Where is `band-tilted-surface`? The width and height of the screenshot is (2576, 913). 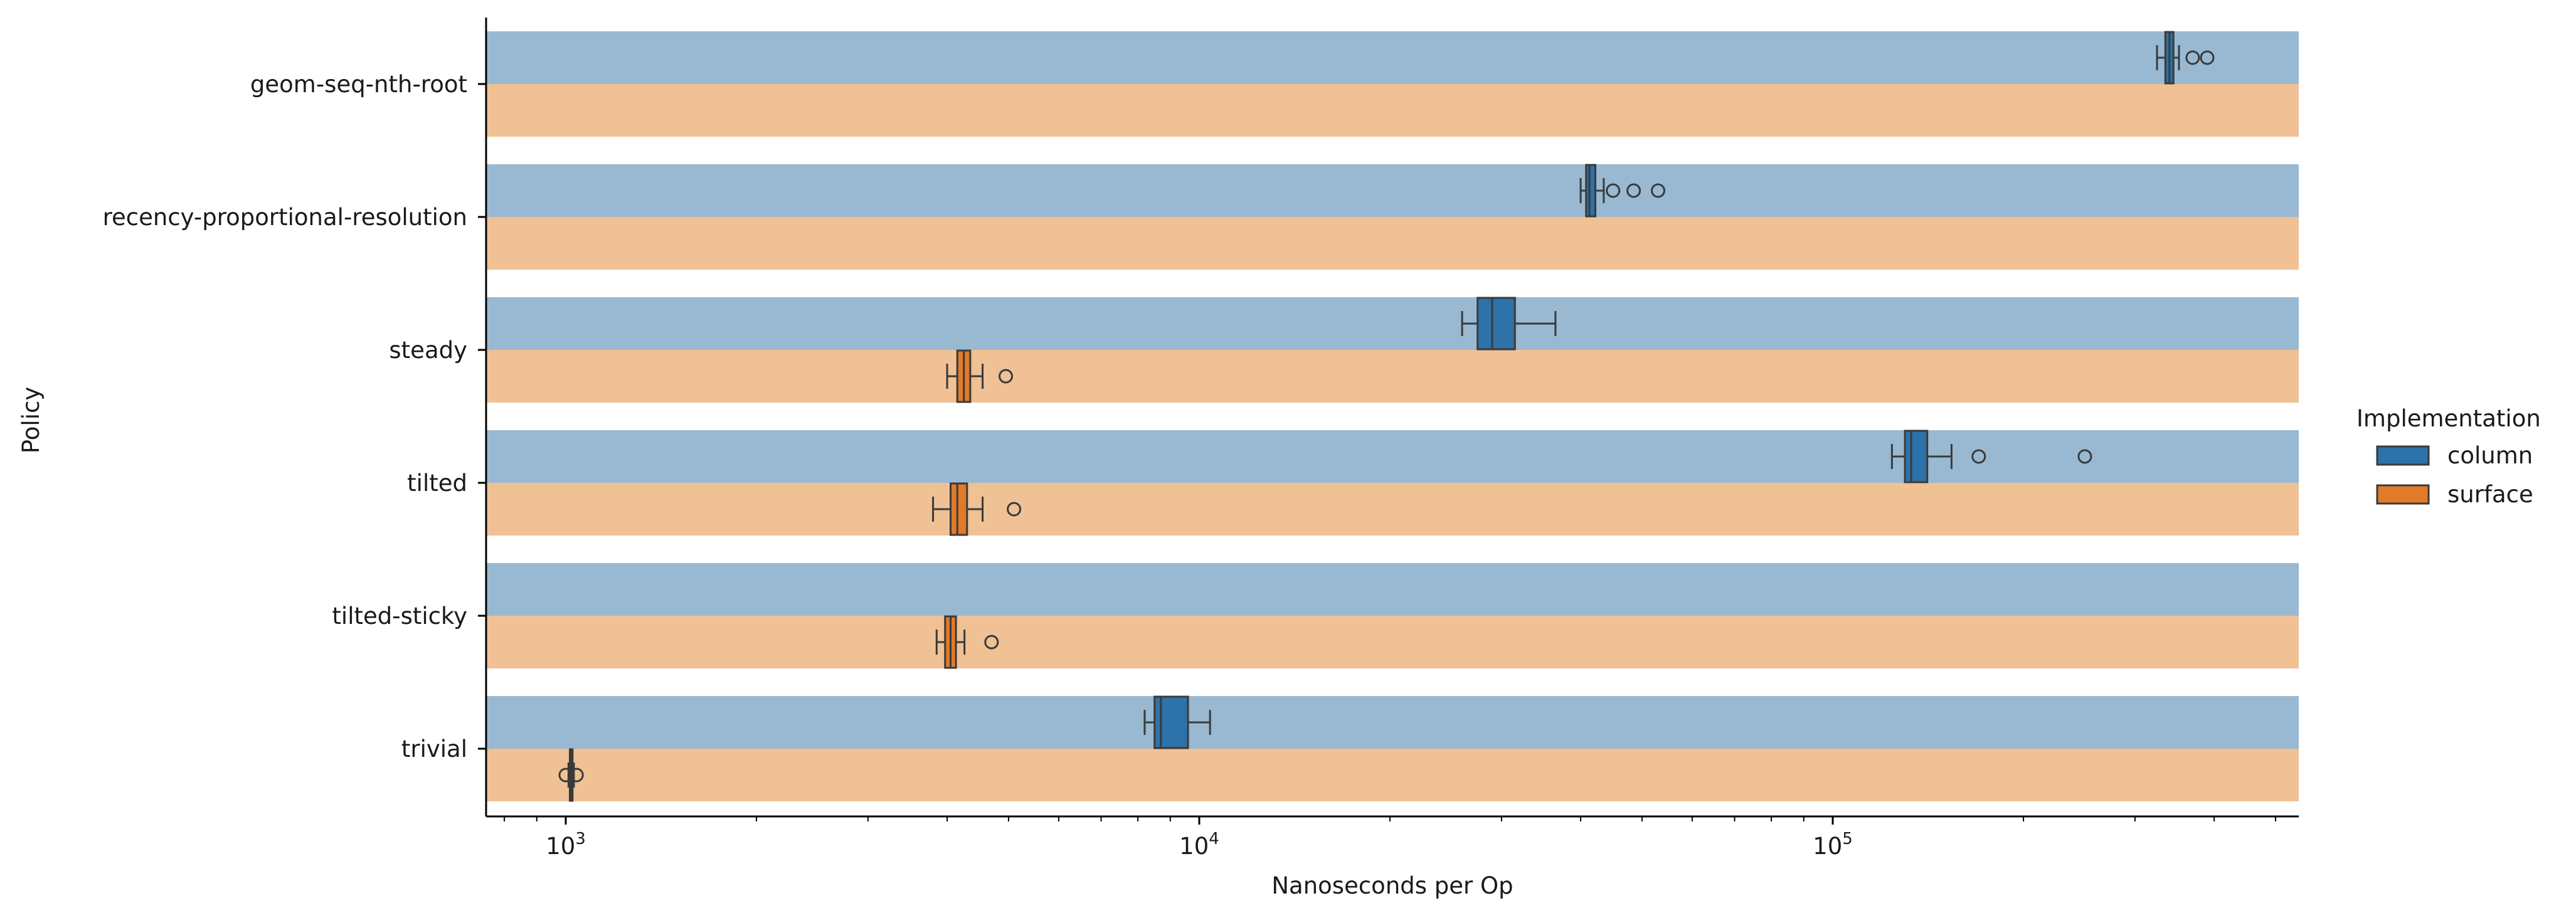 band-tilted-surface is located at coordinates (1392, 509).